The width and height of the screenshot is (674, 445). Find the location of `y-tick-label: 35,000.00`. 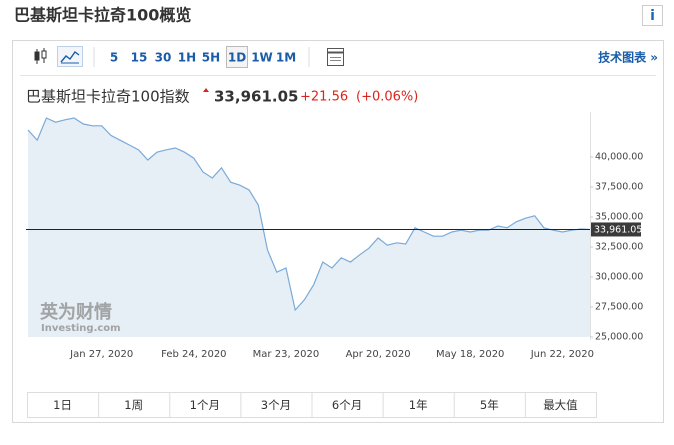

y-tick-label: 35,000.00 is located at coordinates (619, 217).